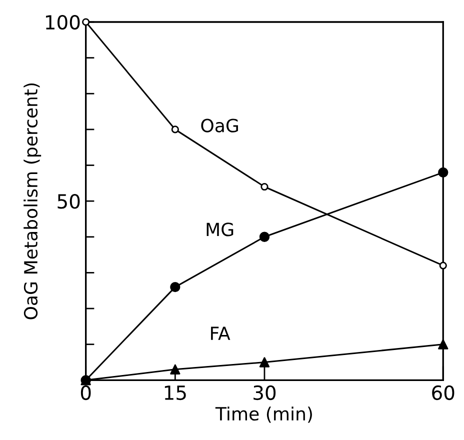 This screenshot has width=464, height=440. Describe the element at coordinates (85, 392) in the screenshot. I see `x-tick-label: 0` at that location.